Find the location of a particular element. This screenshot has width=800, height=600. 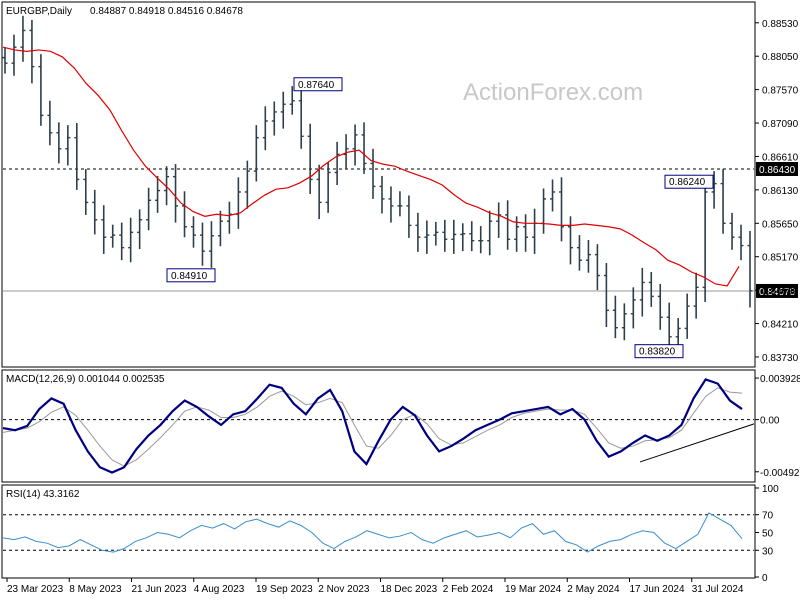

annotation-label: 0.86240 is located at coordinates (687, 182).